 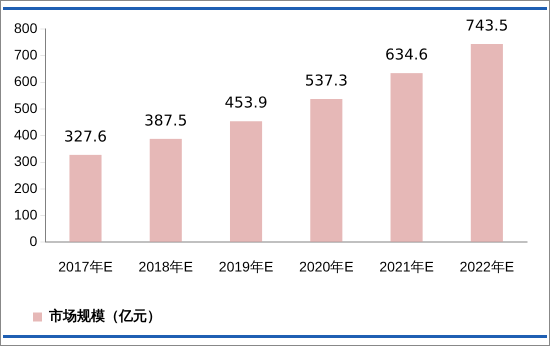 I want to click on data-label: 453.9, so click(x=246, y=103).